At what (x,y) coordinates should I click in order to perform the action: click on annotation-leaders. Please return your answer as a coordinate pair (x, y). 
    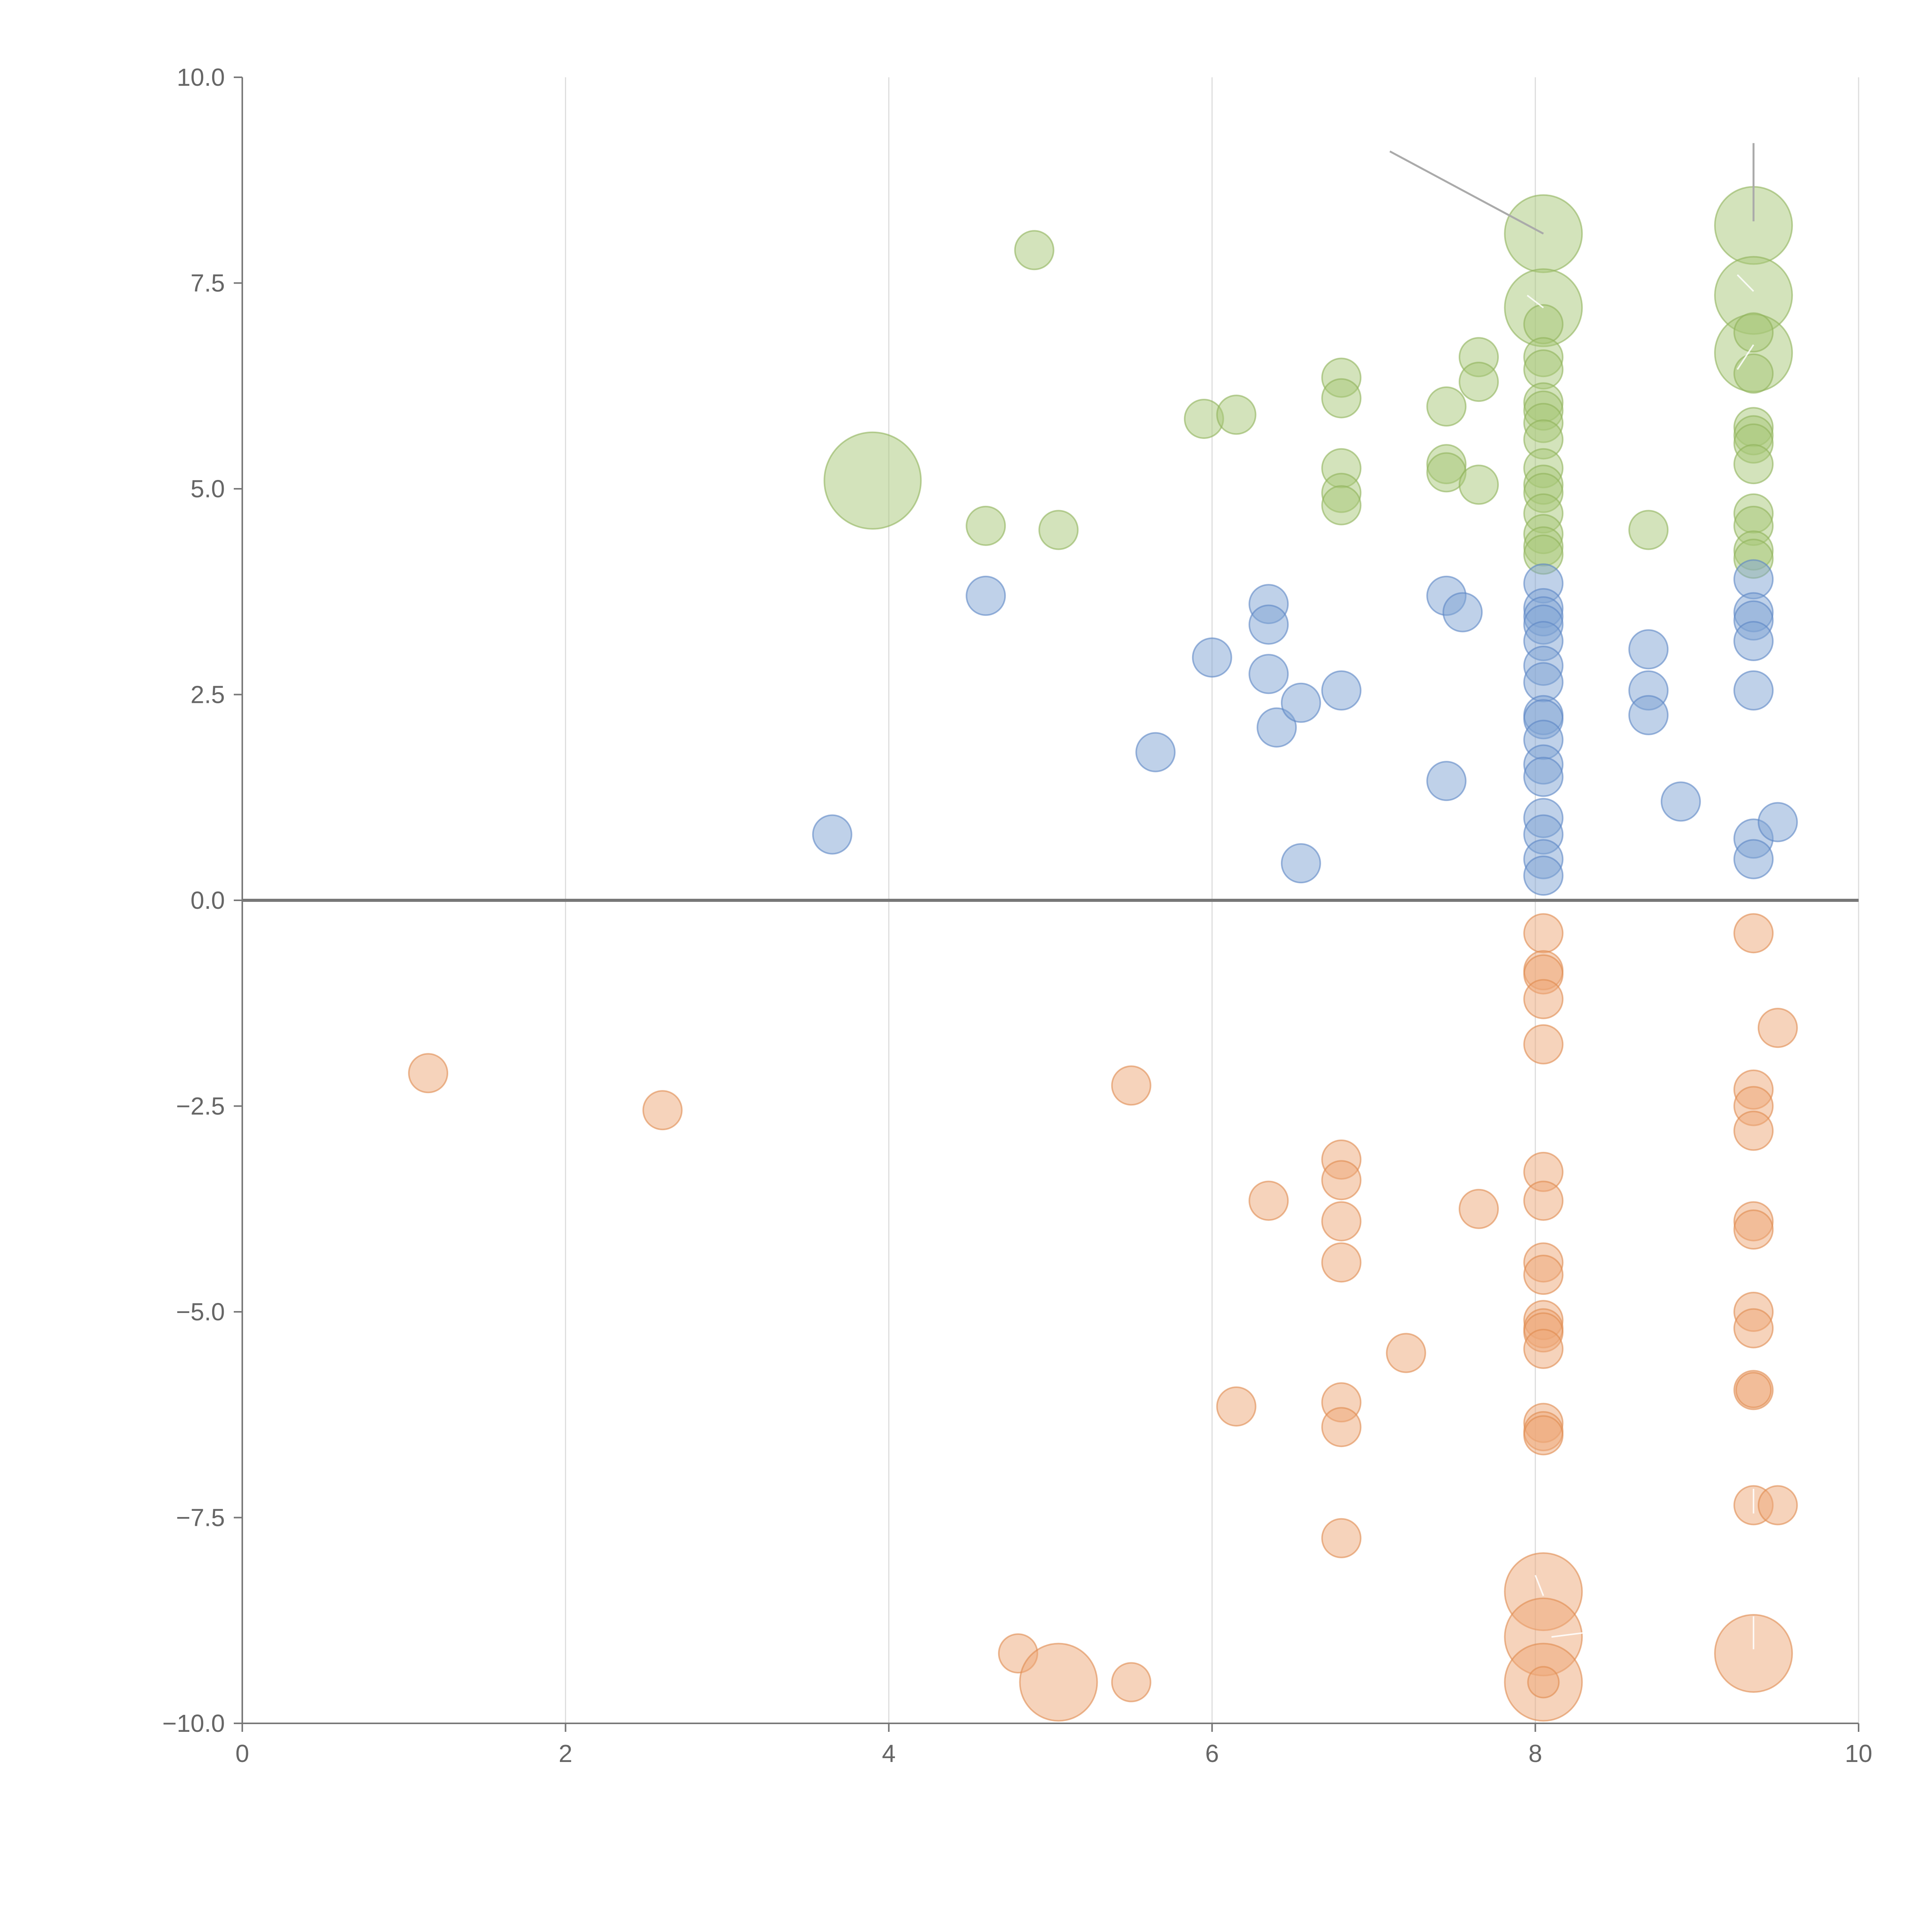
    Looking at the image, I should click on (1572, 897).